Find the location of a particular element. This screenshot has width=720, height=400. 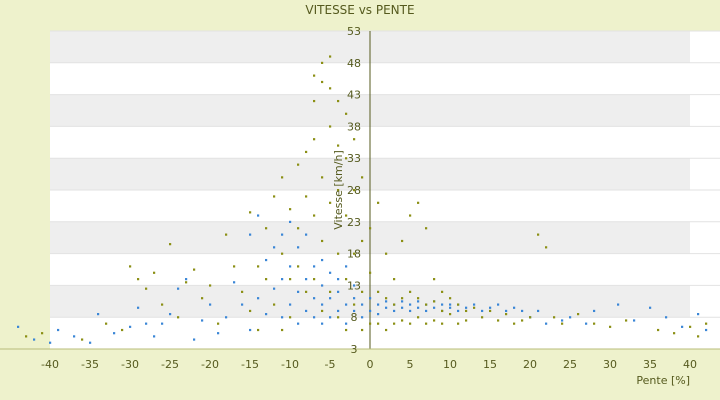

y-tick-label: 23 is located at coordinates (354, 222).